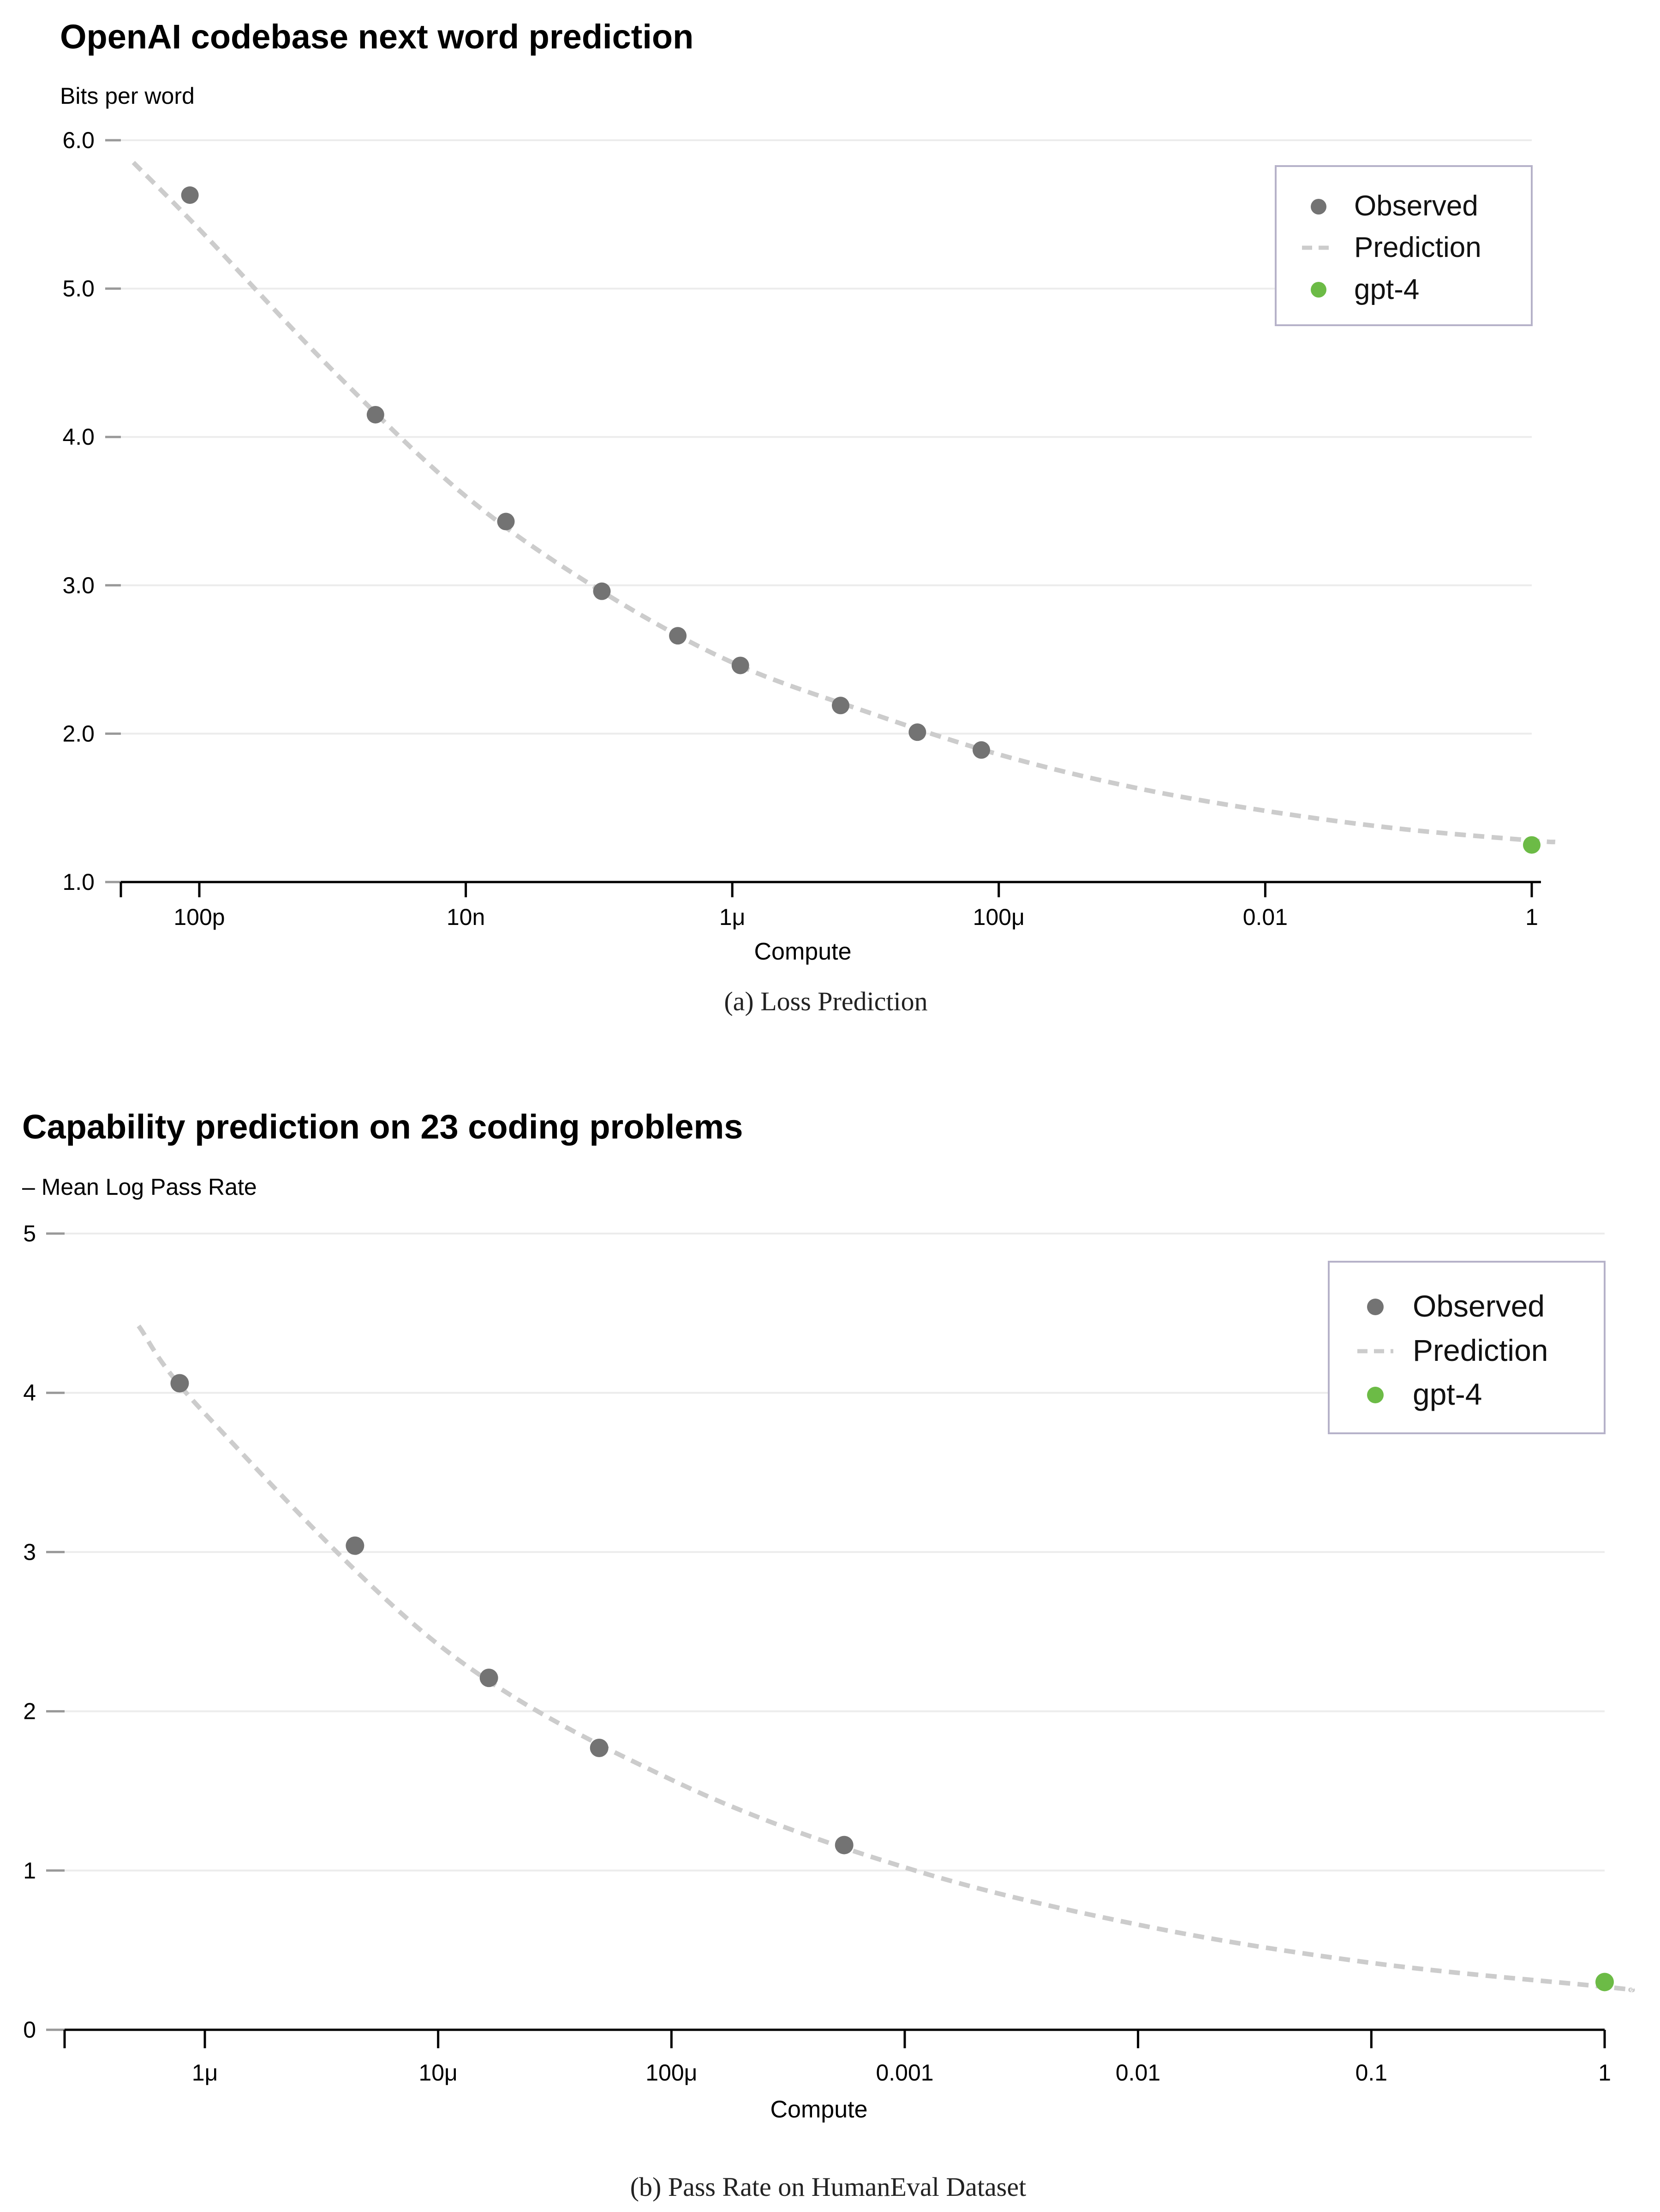 This screenshot has width=1660, height=2212. I want to click on y-tick-label: 3, so click(29, 1552).